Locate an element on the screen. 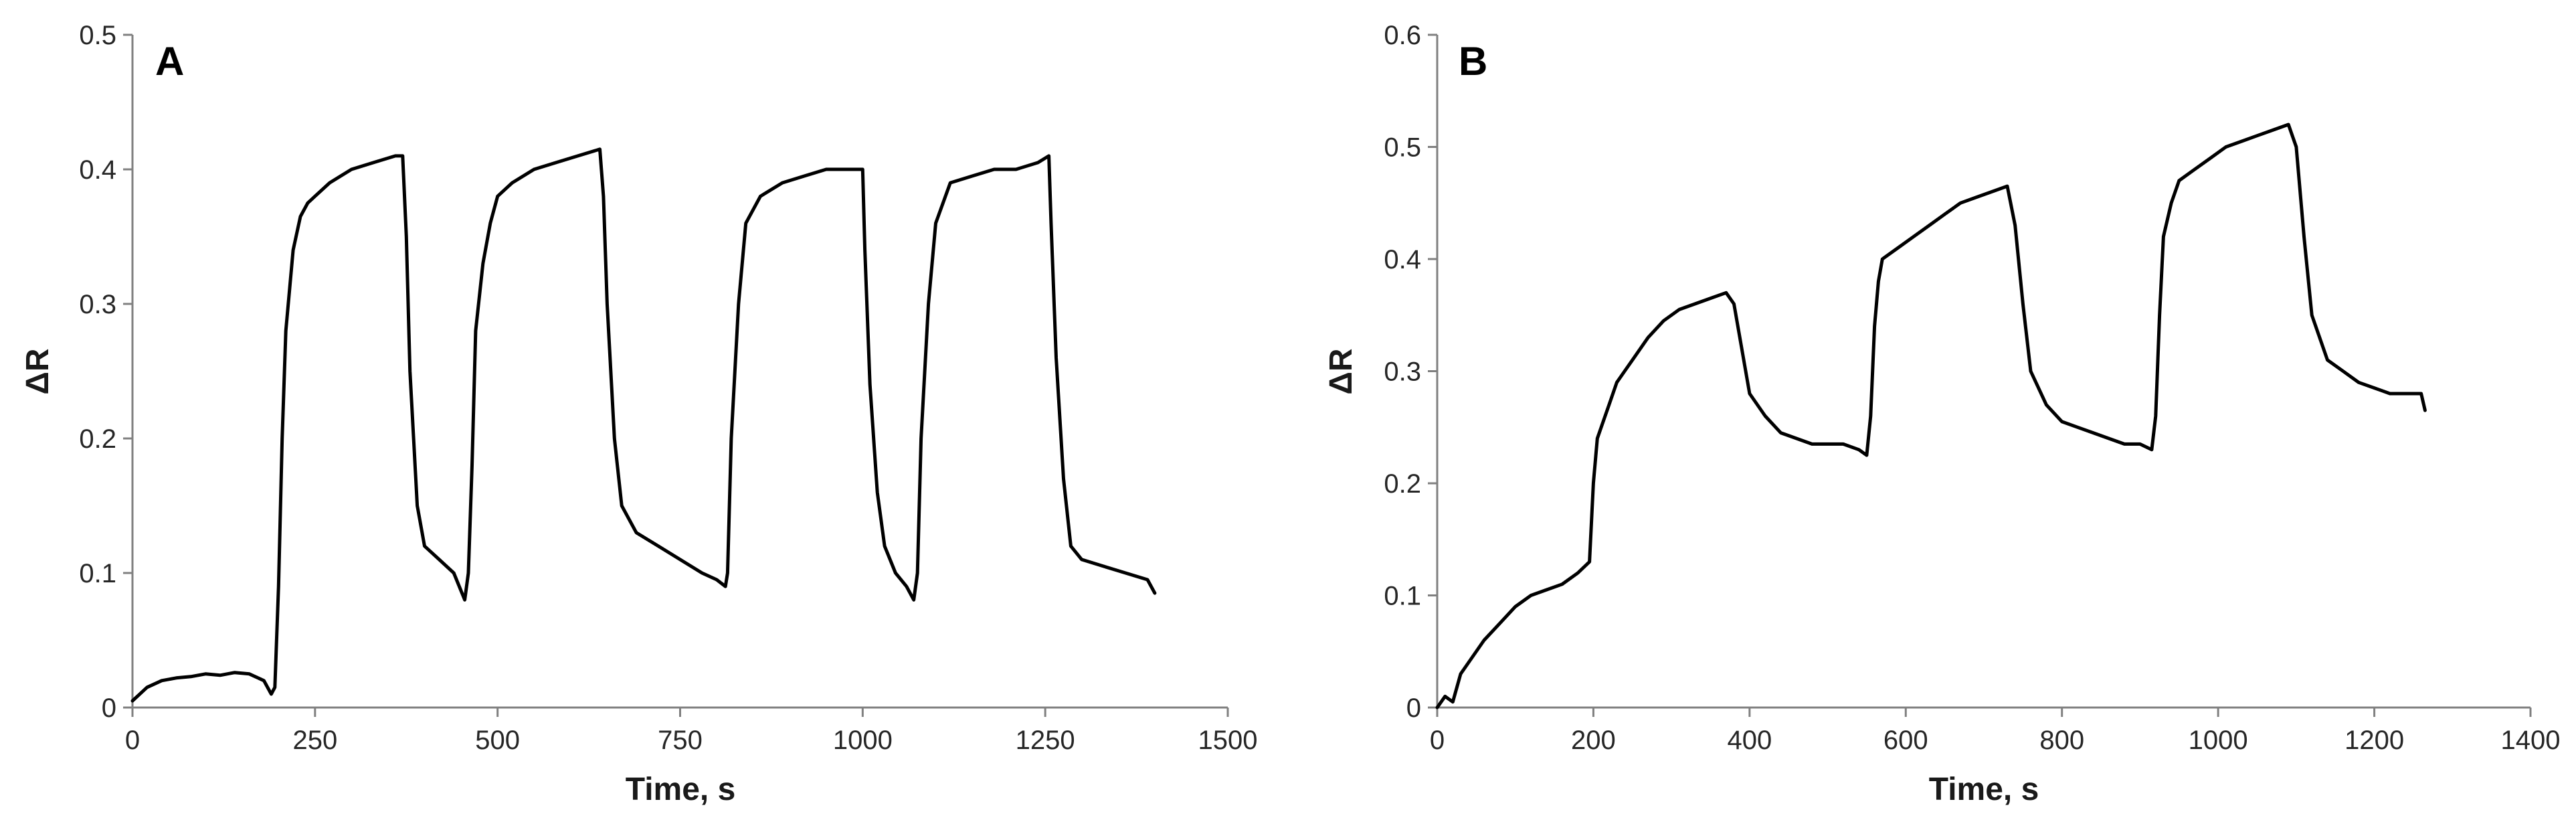 The height and width of the screenshot is (824, 2576). x-axis-title-a: Time, s is located at coordinates (681, 789).